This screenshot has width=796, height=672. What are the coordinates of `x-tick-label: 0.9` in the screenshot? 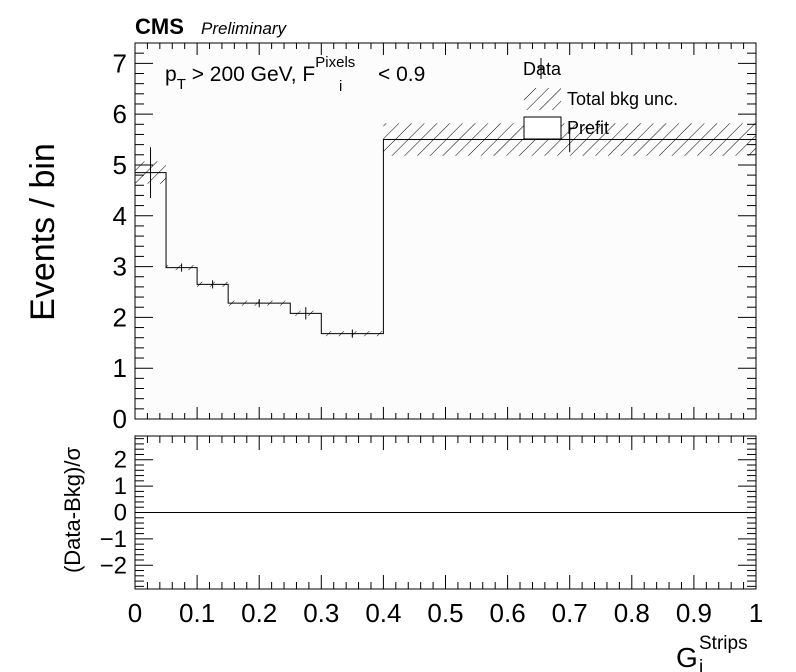 It's located at (694, 613).